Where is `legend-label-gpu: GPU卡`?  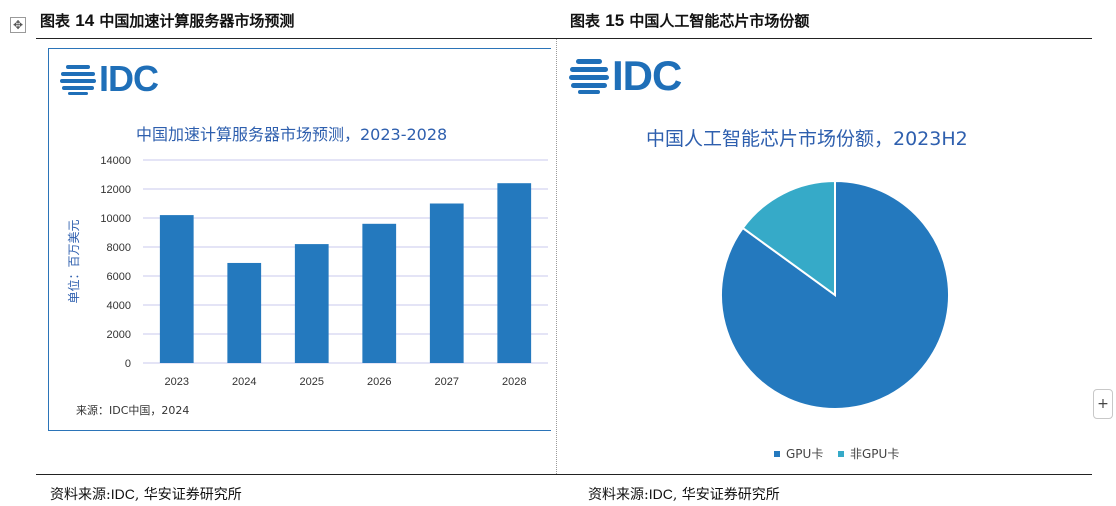 legend-label-gpu: GPU卡 is located at coordinates (805, 454).